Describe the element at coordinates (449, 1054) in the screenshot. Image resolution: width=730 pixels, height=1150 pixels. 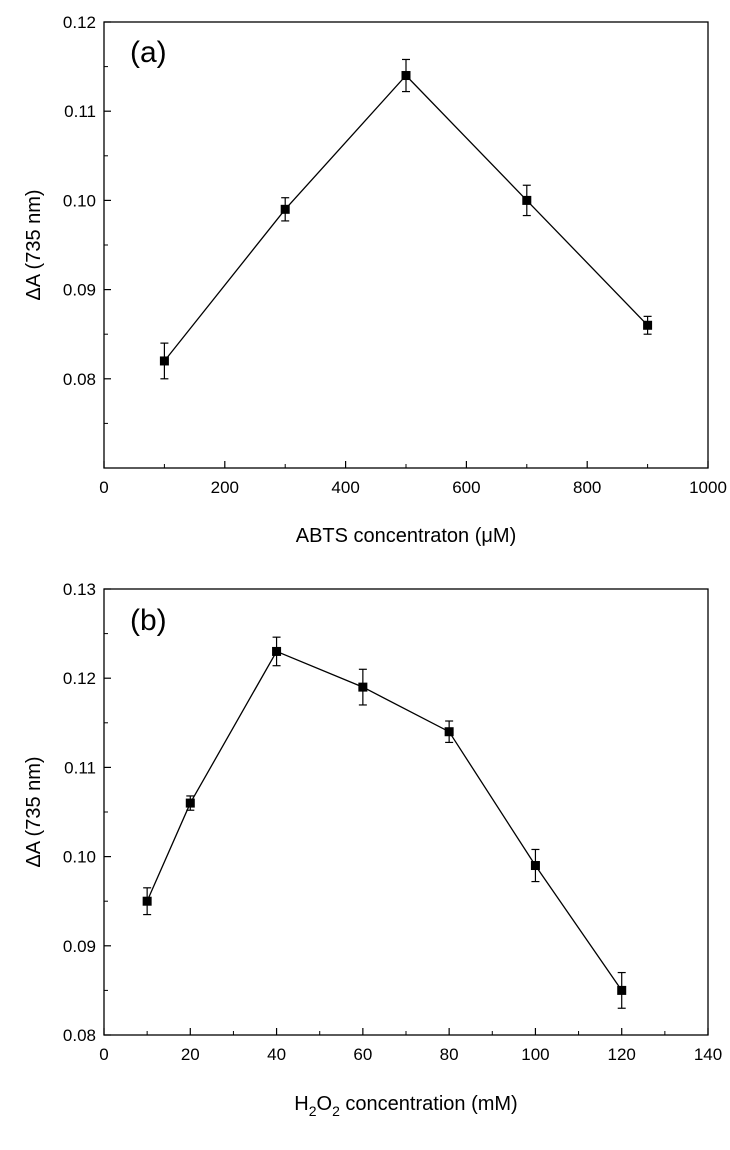
I see `x-tick-label: 80` at that location.